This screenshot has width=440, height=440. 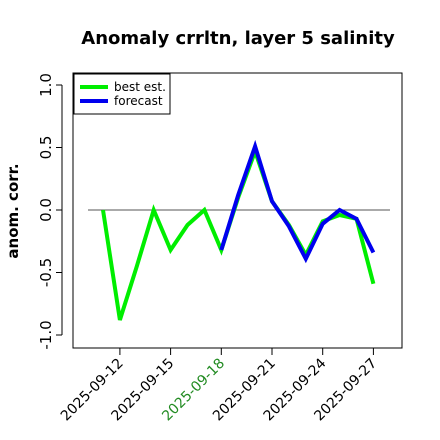 What do you see at coordinates (46, 334) in the screenshot?
I see `y-tick-label: -1.0` at bounding box center [46, 334].